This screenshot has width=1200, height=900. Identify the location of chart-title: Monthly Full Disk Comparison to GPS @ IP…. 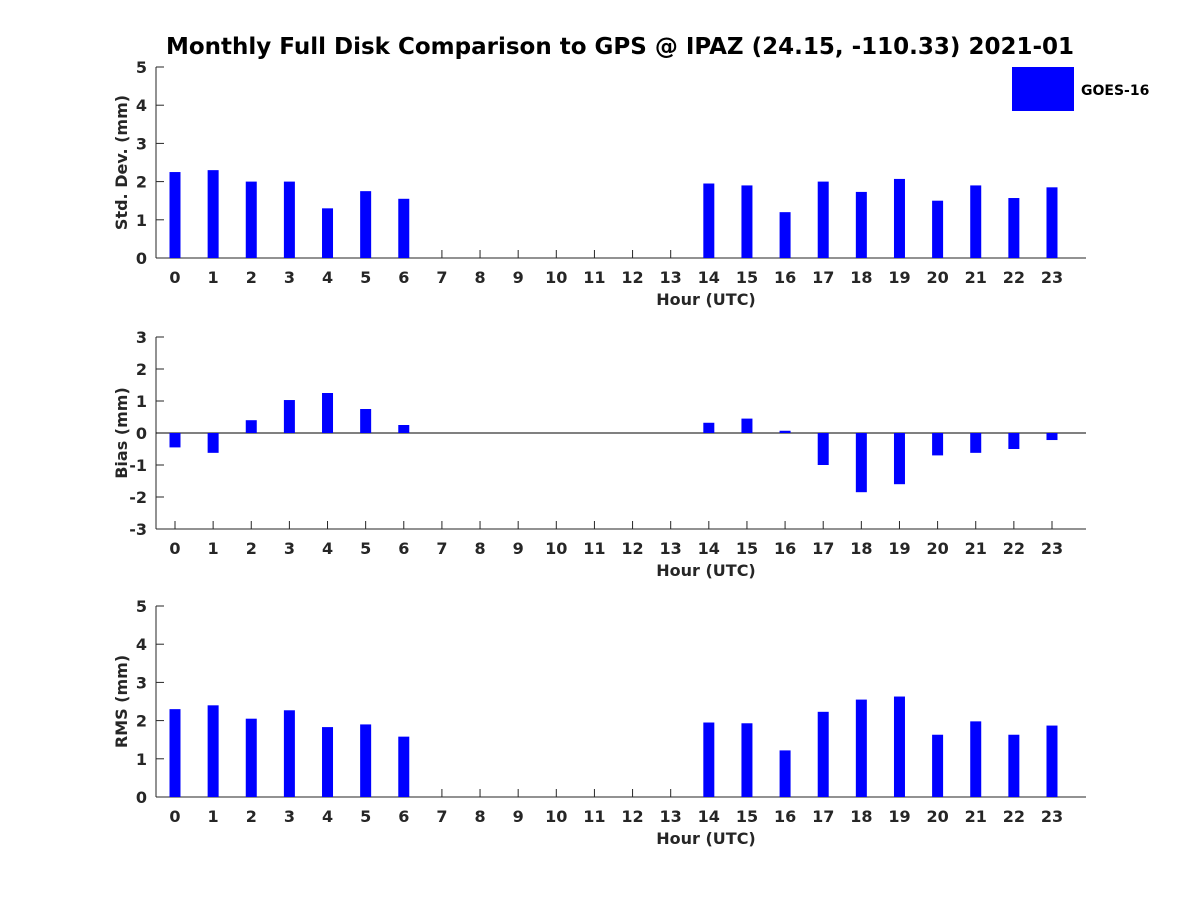
(620, 47).